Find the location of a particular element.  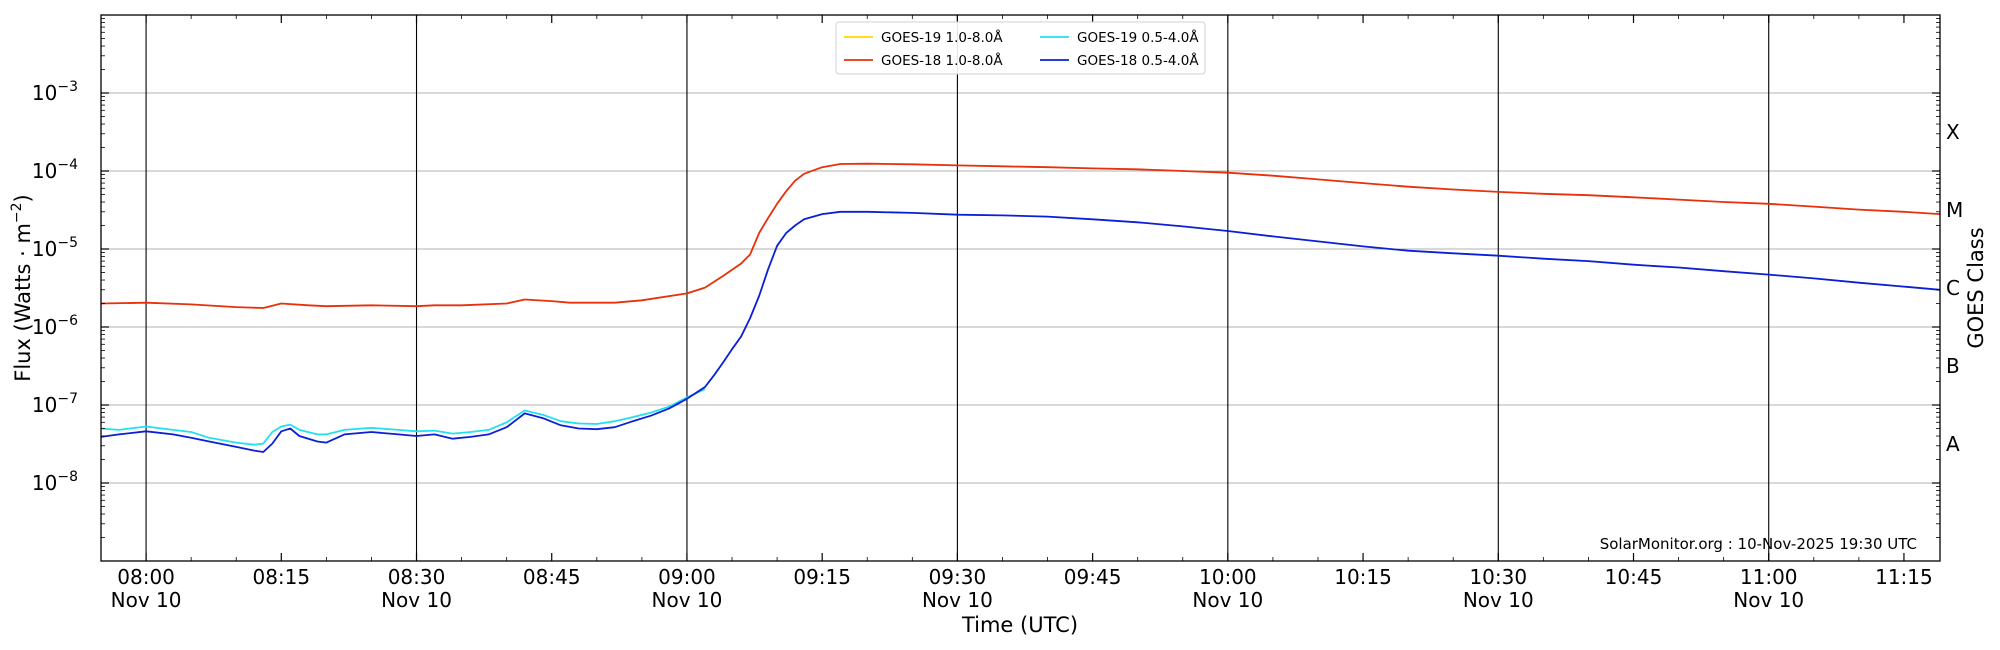

x-tick-label: 08:30 is located at coordinates (417, 577).